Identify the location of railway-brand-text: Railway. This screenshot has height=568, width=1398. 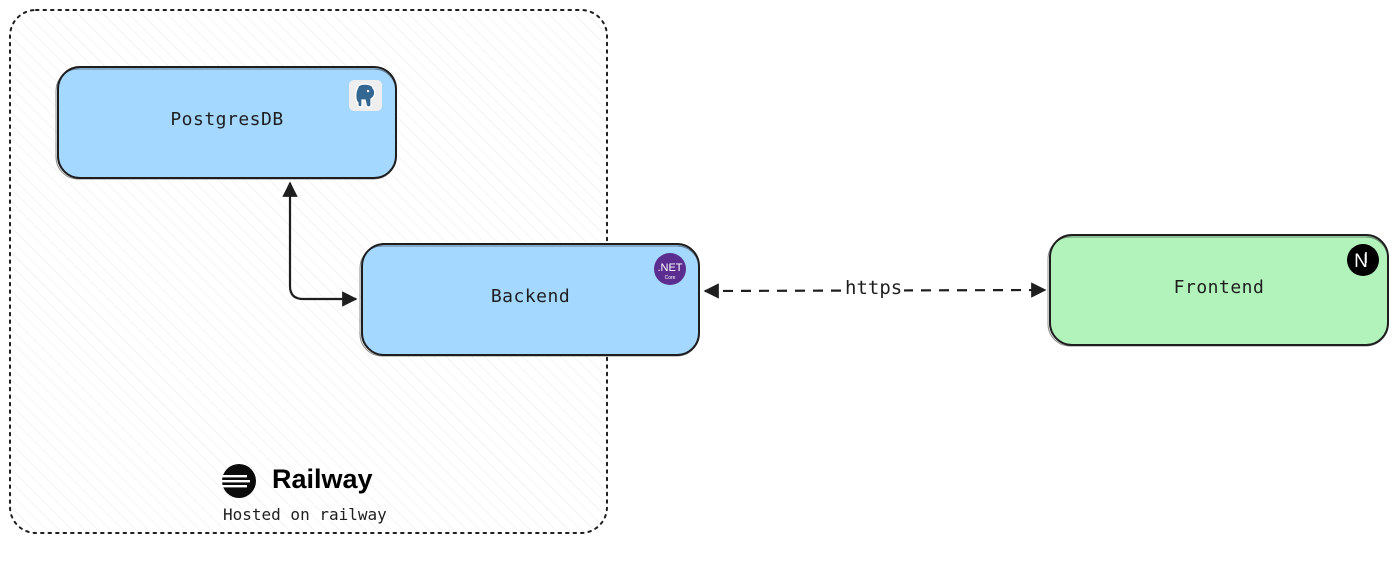
(322, 479).